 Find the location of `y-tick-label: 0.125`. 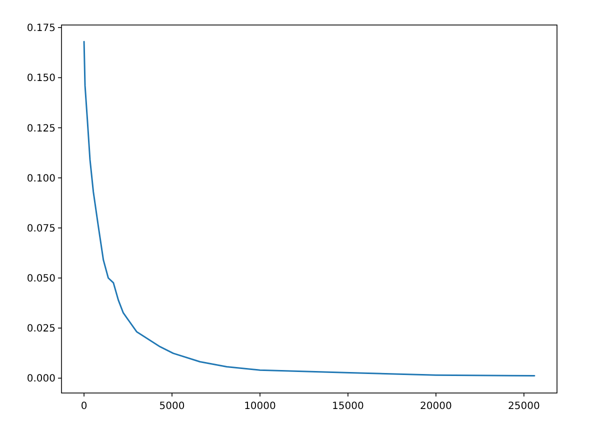

y-tick-label: 0.125 is located at coordinates (41, 128).